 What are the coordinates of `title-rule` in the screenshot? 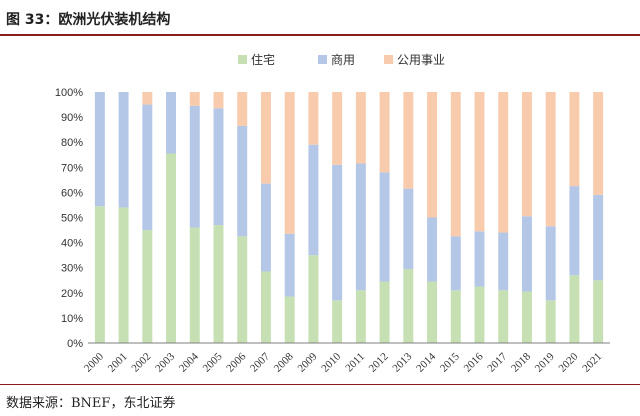 It's located at (320, 35).